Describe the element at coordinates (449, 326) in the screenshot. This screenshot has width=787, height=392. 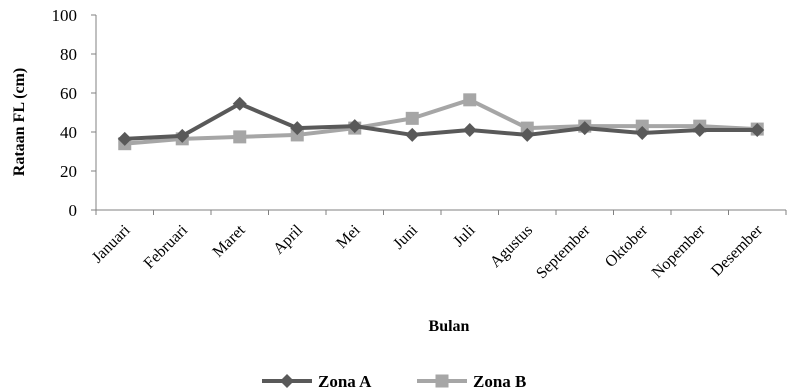
I see `x-axis-title: Bulan` at that location.